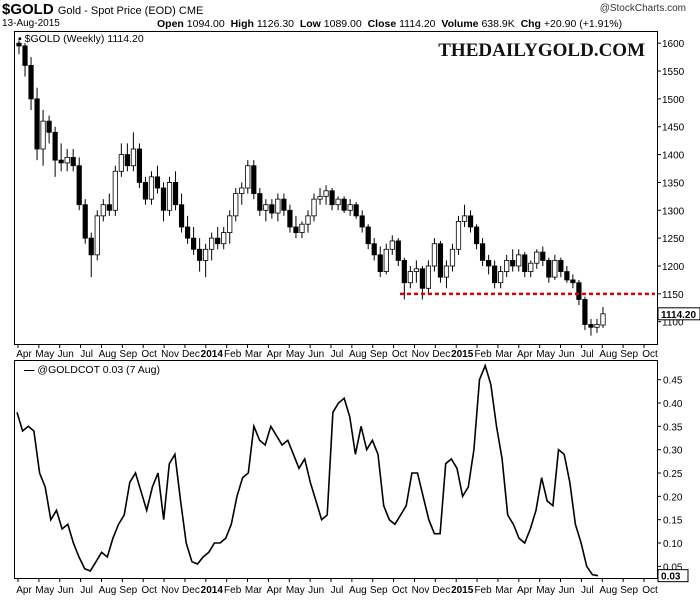 The height and width of the screenshot is (600, 700). Describe the element at coordinates (316, 354) in the screenshot. I see `month-label: Jun` at that location.